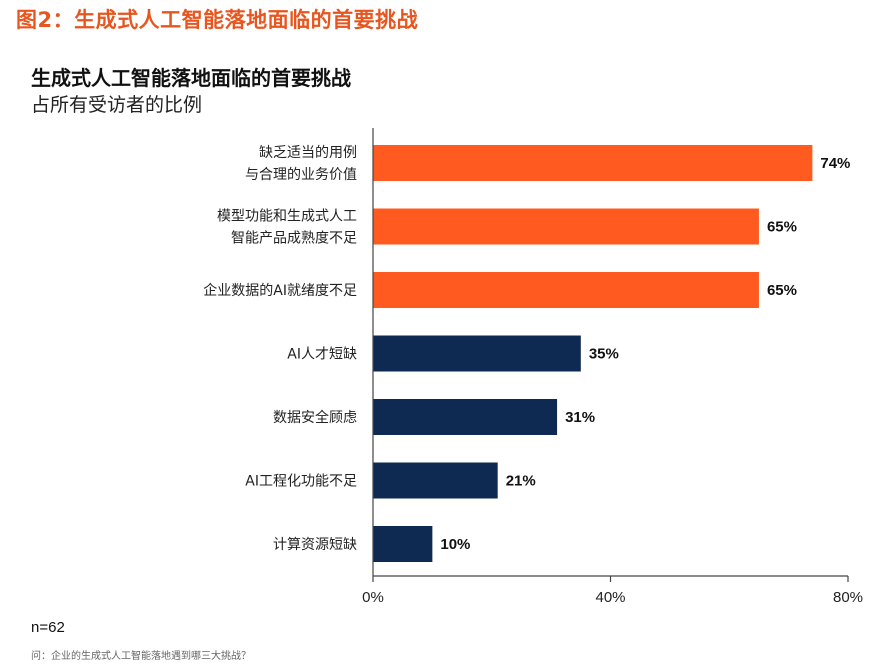 The width and height of the screenshot is (892, 669). What do you see at coordinates (373, 597) in the screenshot?
I see `x-tick-label-0: 0%` at bounding box center [373, 597].